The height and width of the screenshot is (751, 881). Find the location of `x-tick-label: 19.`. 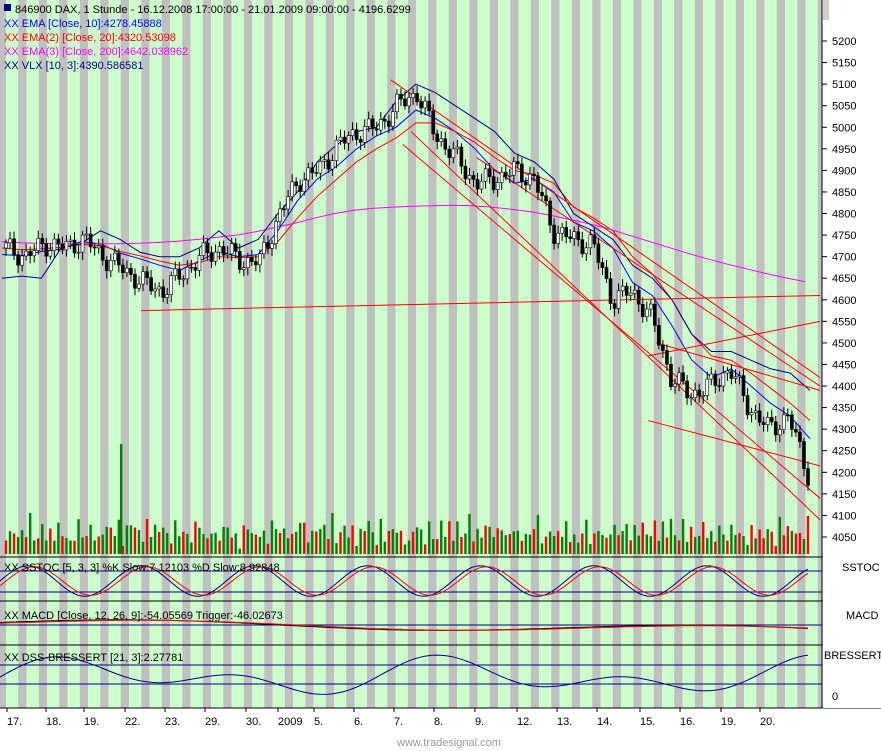

x-tick-label: 19. is located at coordinates (91, 722).